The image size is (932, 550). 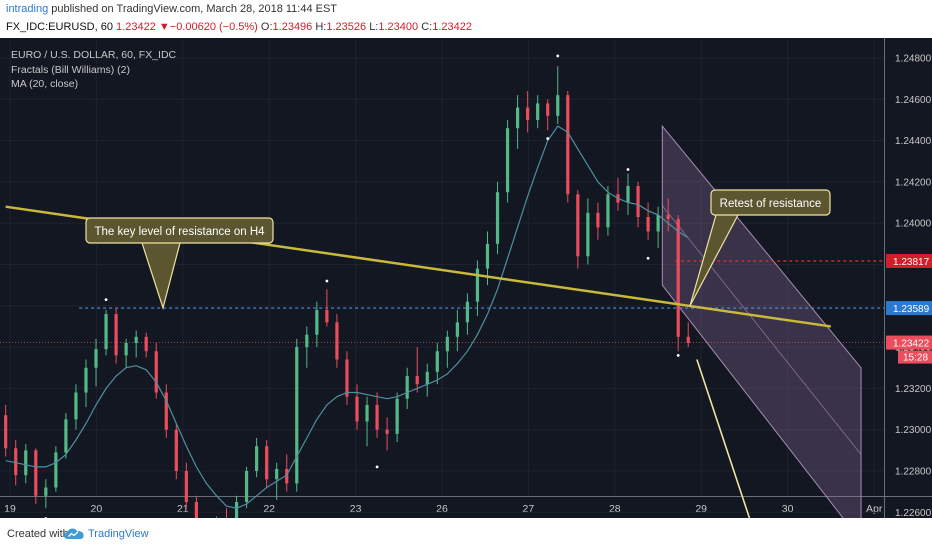 I want to click on open-label: O:, so click(x=266, y=27).